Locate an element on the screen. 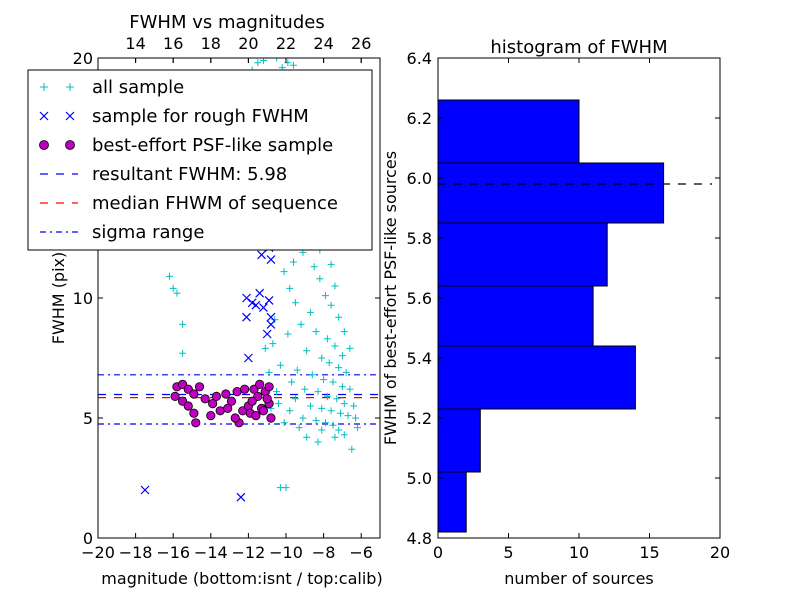 The width and height of the screenshot is (800, 600). point-+-0-67 is located at coordinates (346, 372).